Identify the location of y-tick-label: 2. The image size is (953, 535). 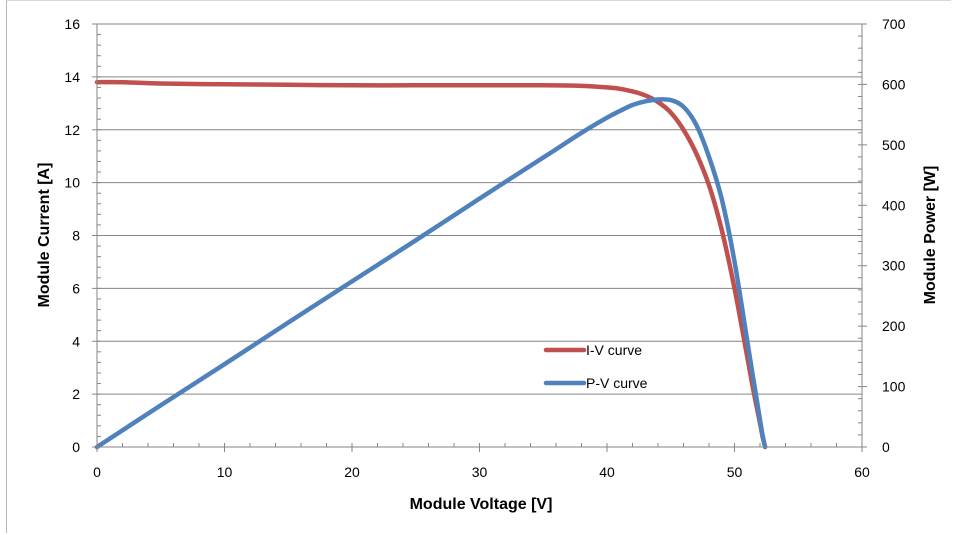
(76, 394).